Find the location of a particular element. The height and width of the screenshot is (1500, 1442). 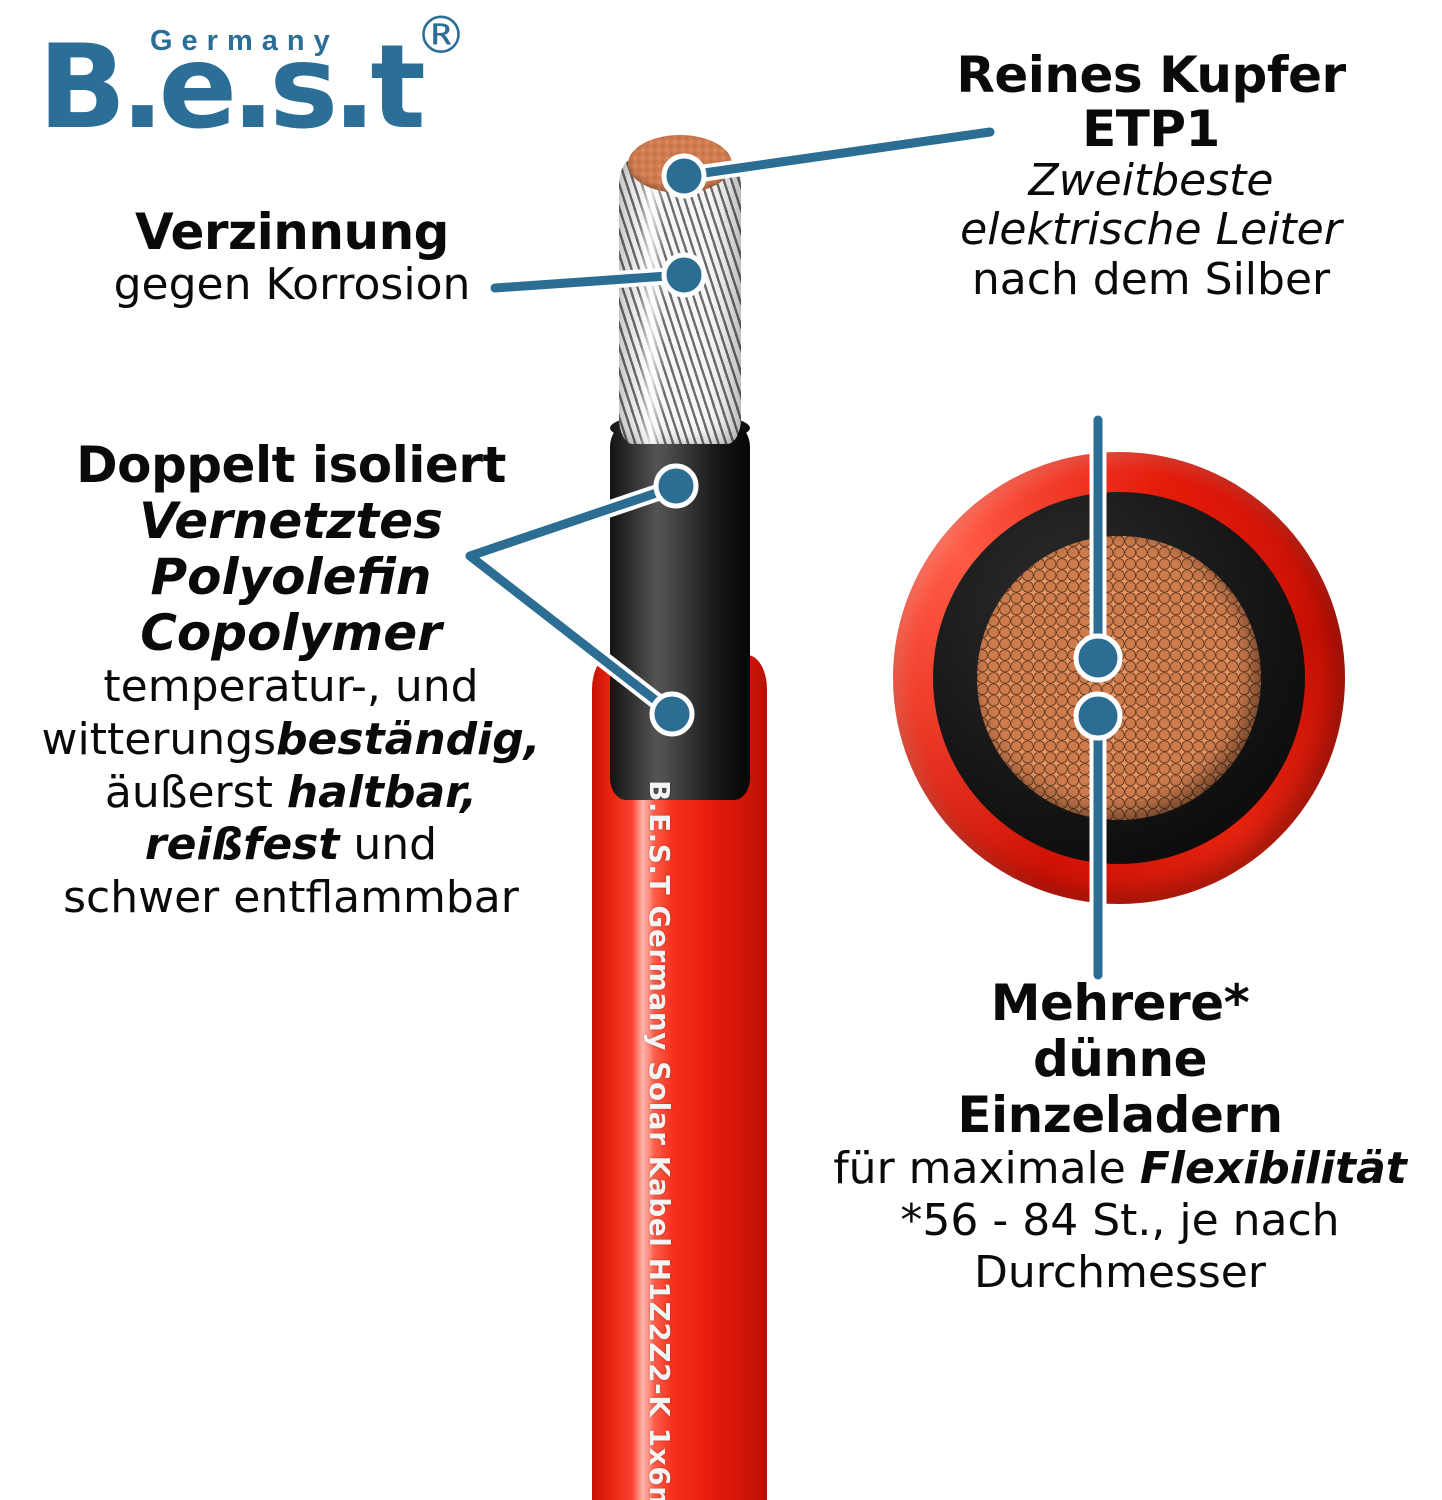

cable-tinned-strands is located at coordinates (680, 301).